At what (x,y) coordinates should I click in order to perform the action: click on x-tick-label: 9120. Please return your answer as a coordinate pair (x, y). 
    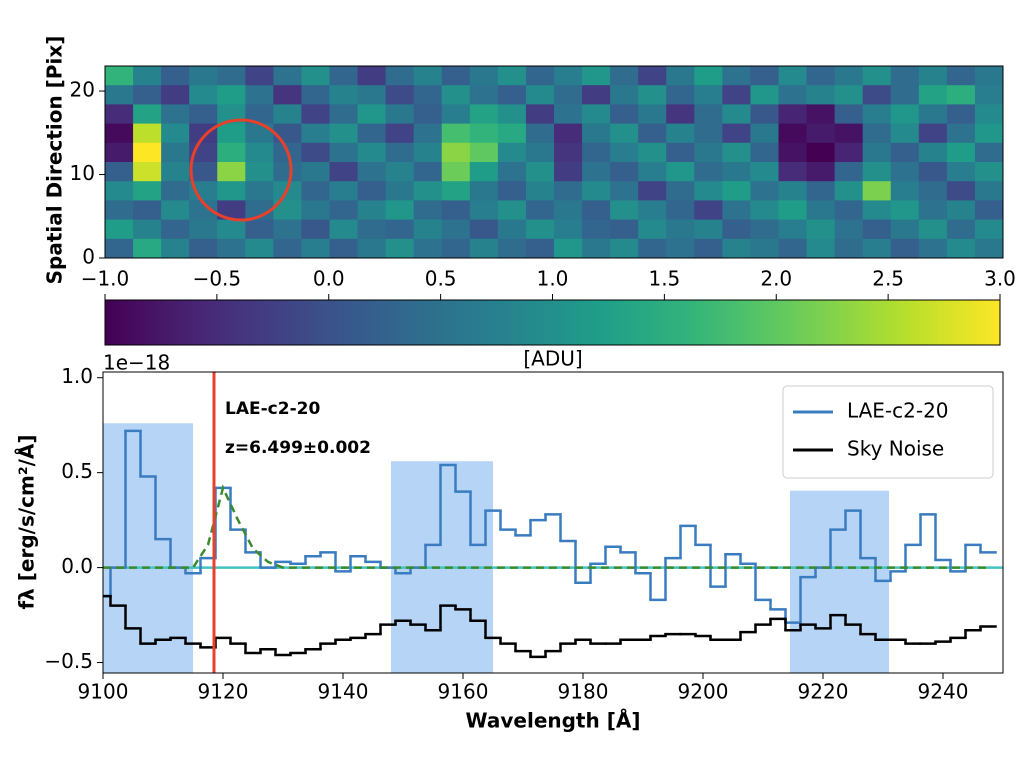
    Looking at the image, I should click on (223, 692).